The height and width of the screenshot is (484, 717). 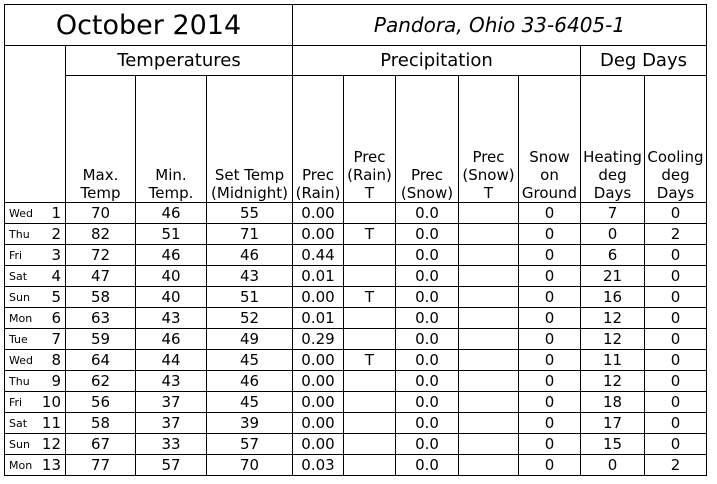 I want to click on day-number: 5, so click(x=56, y=297).